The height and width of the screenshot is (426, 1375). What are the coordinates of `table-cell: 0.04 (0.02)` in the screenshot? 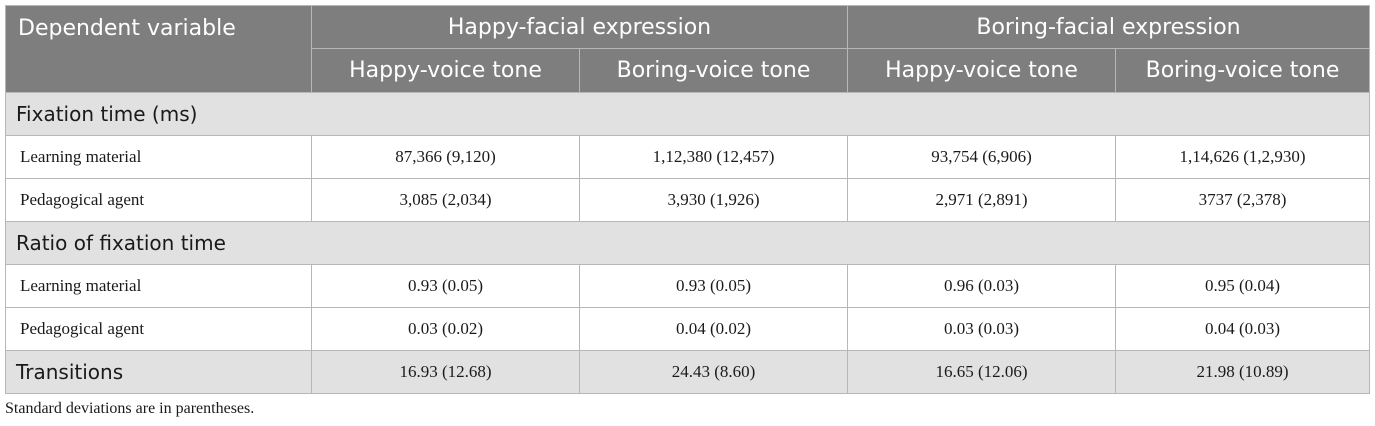 It's located at (713, 329).